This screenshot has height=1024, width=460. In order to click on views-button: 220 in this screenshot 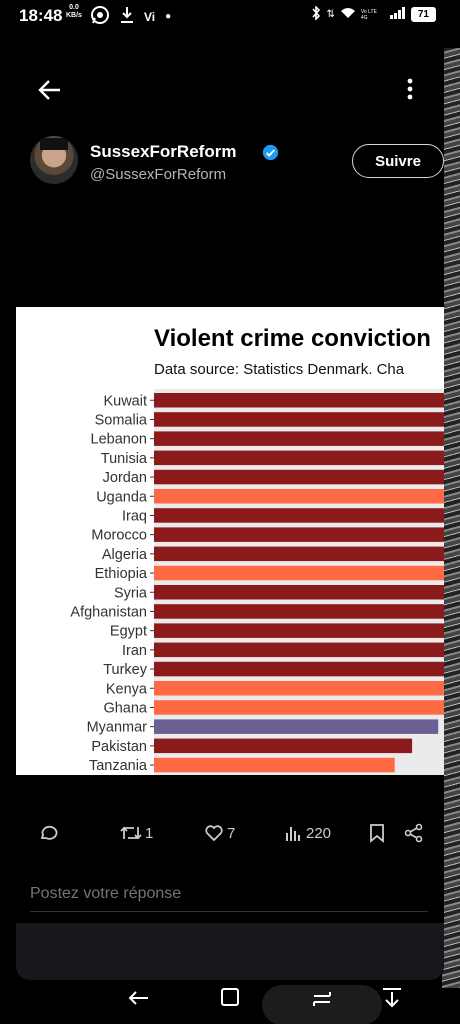, I will do `click(308, 833)`.